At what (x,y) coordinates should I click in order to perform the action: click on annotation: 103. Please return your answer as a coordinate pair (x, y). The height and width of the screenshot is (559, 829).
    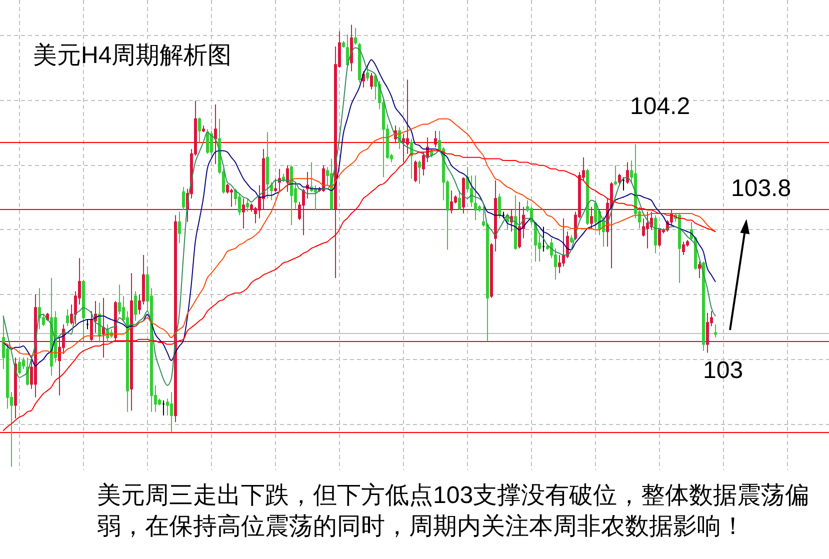
    Looking at the image, I should click on (723, 370).